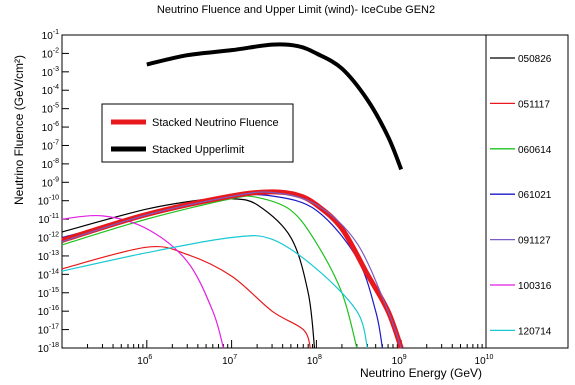  I want to click on legend-entry-120714: 120714, so click(535, 331).